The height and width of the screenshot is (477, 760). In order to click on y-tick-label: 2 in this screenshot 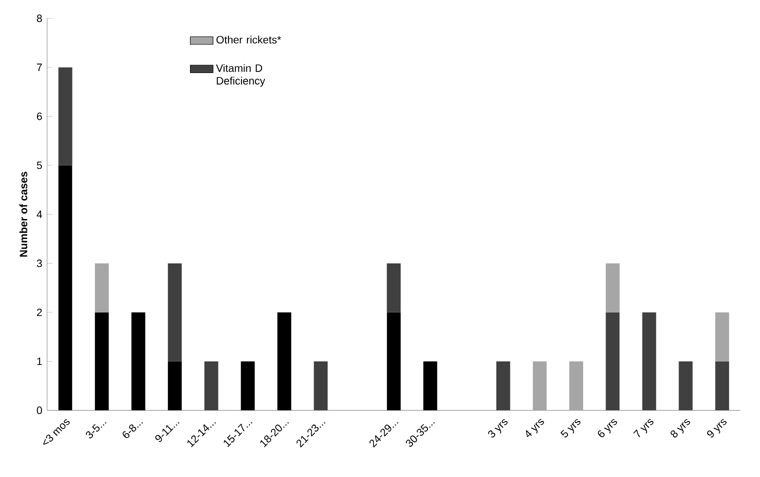, I will do `click(39, 312)`.